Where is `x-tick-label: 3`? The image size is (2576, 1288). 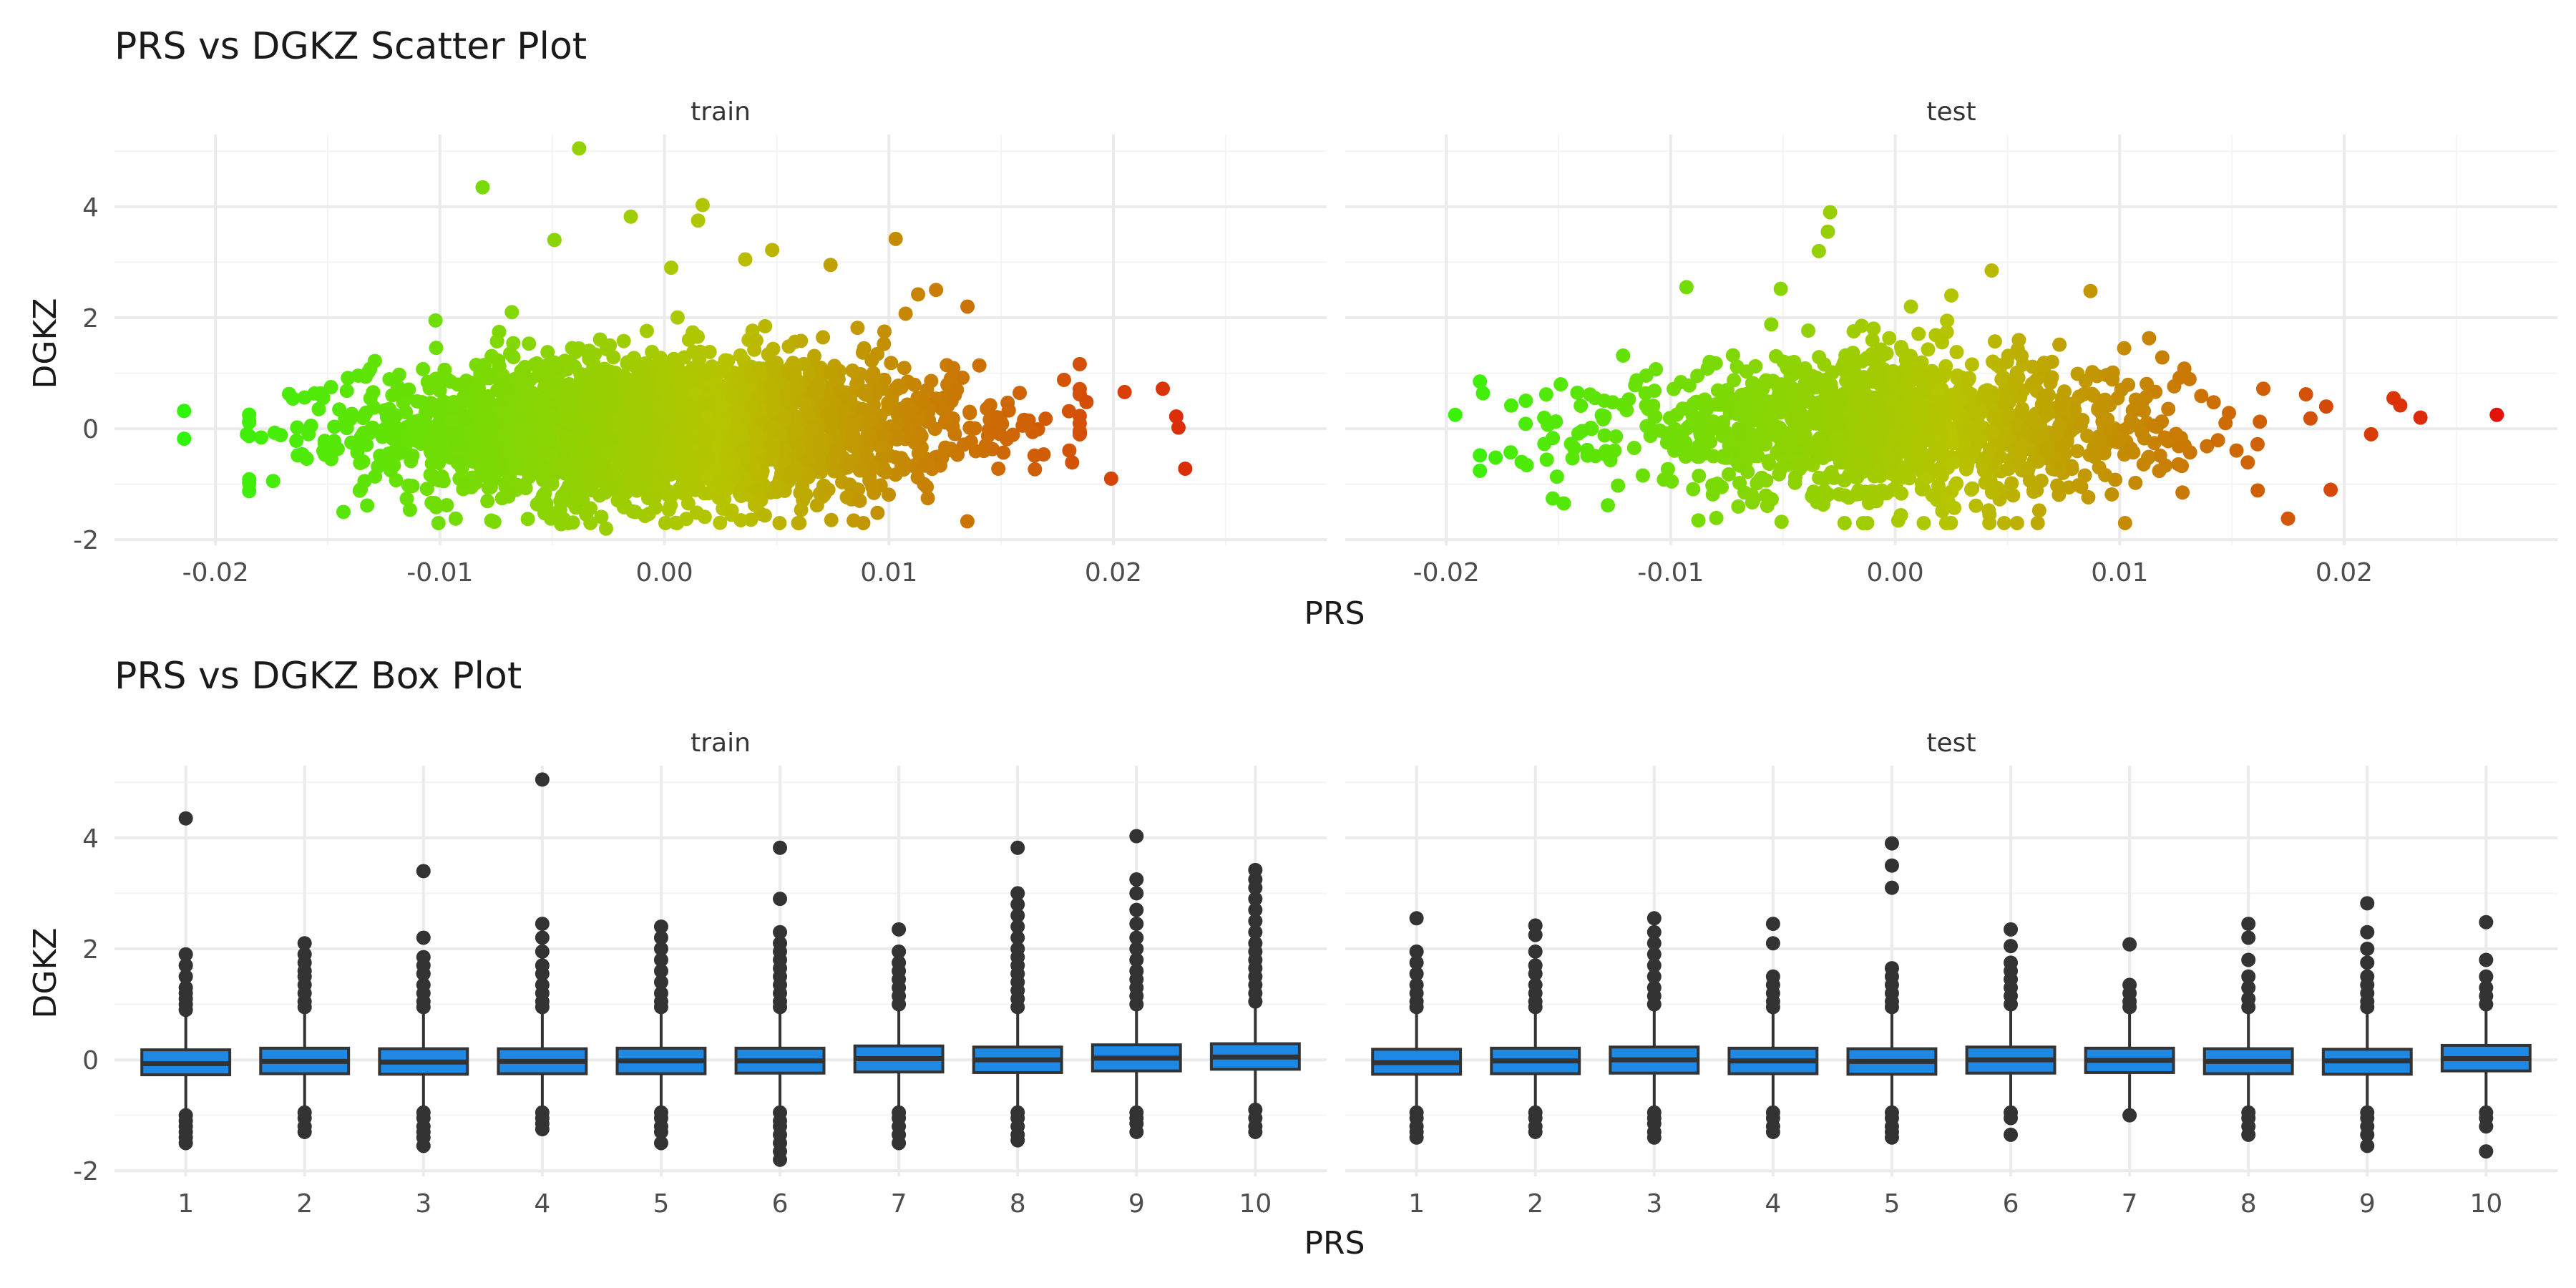
x-tick-label: 3 is located at coordinates (423, 1204).